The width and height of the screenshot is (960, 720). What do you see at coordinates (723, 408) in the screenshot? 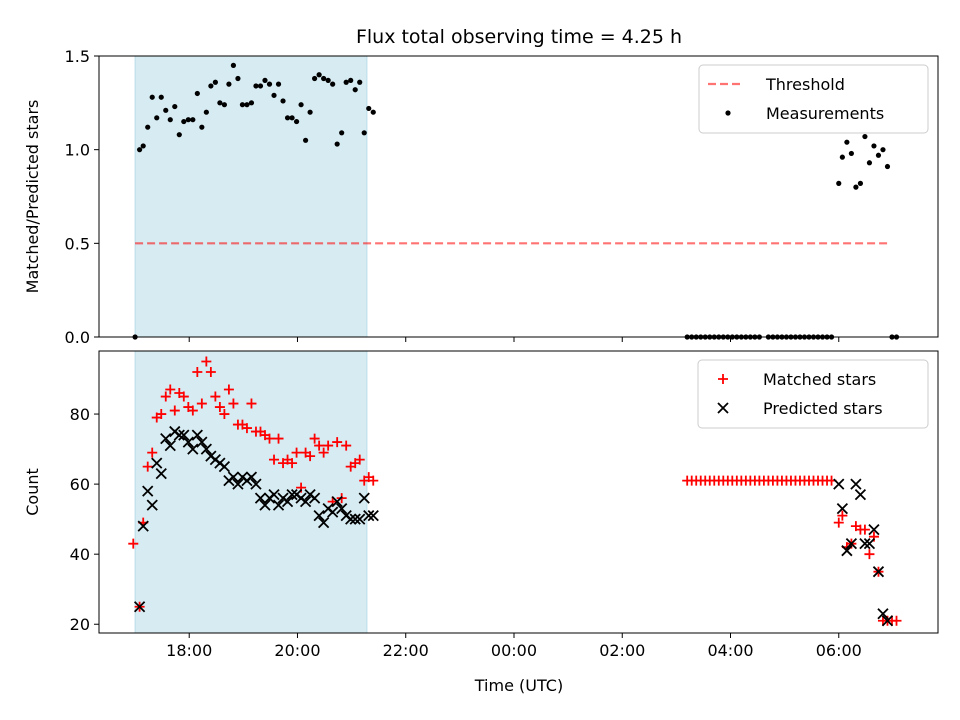
I see `legend-predicted-swatch` at bounding box center [723, 408].